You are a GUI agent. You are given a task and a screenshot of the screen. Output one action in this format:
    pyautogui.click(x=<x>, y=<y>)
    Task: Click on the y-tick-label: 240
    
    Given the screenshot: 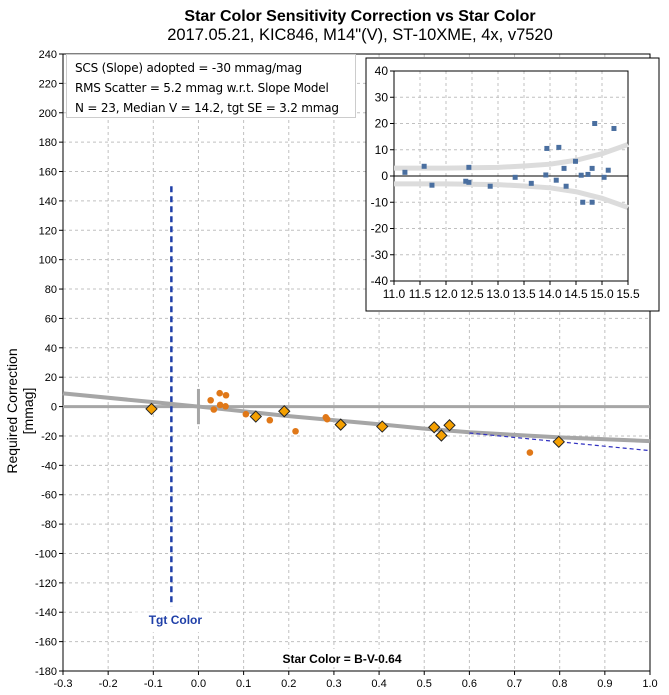 What is the action you would take?
    pyautogui.click(x=48, y=55)
    